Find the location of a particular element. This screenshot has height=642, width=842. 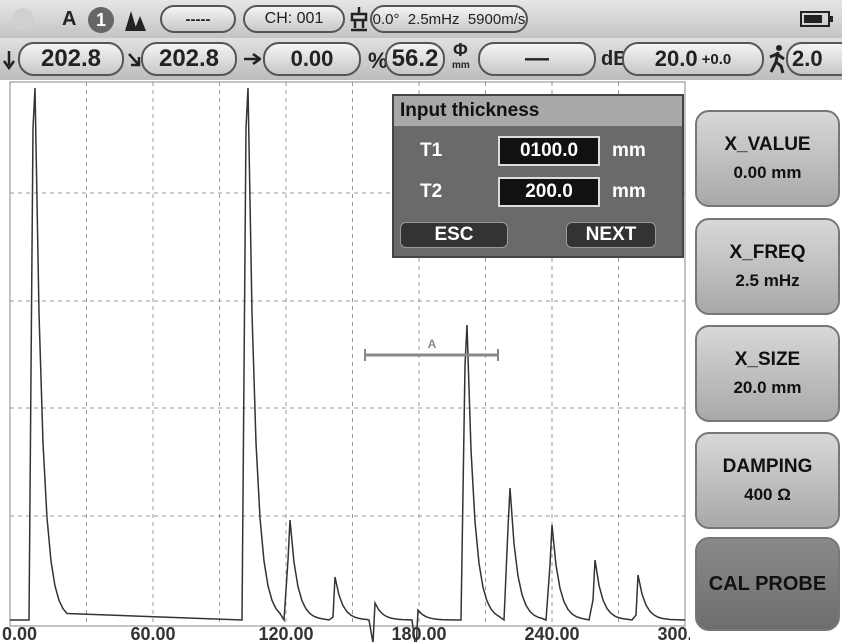

reading-unit: mm is located at coordinates (461, 65).